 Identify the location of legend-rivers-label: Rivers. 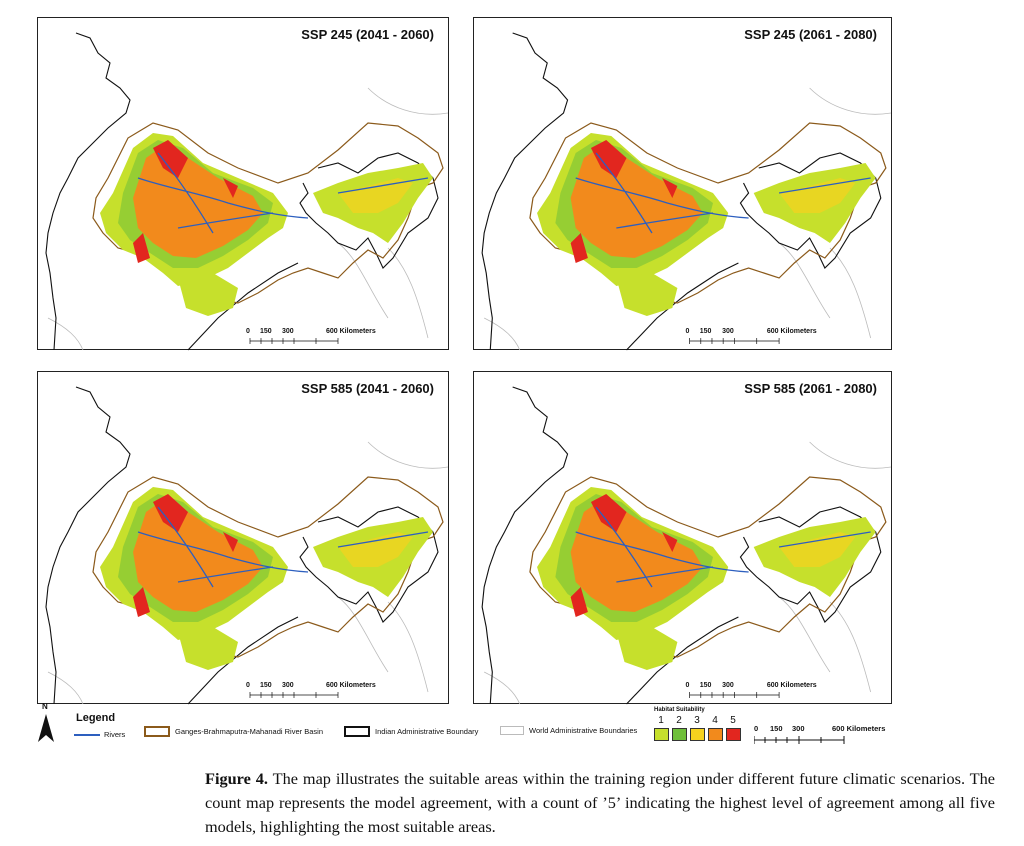
(115, 734).